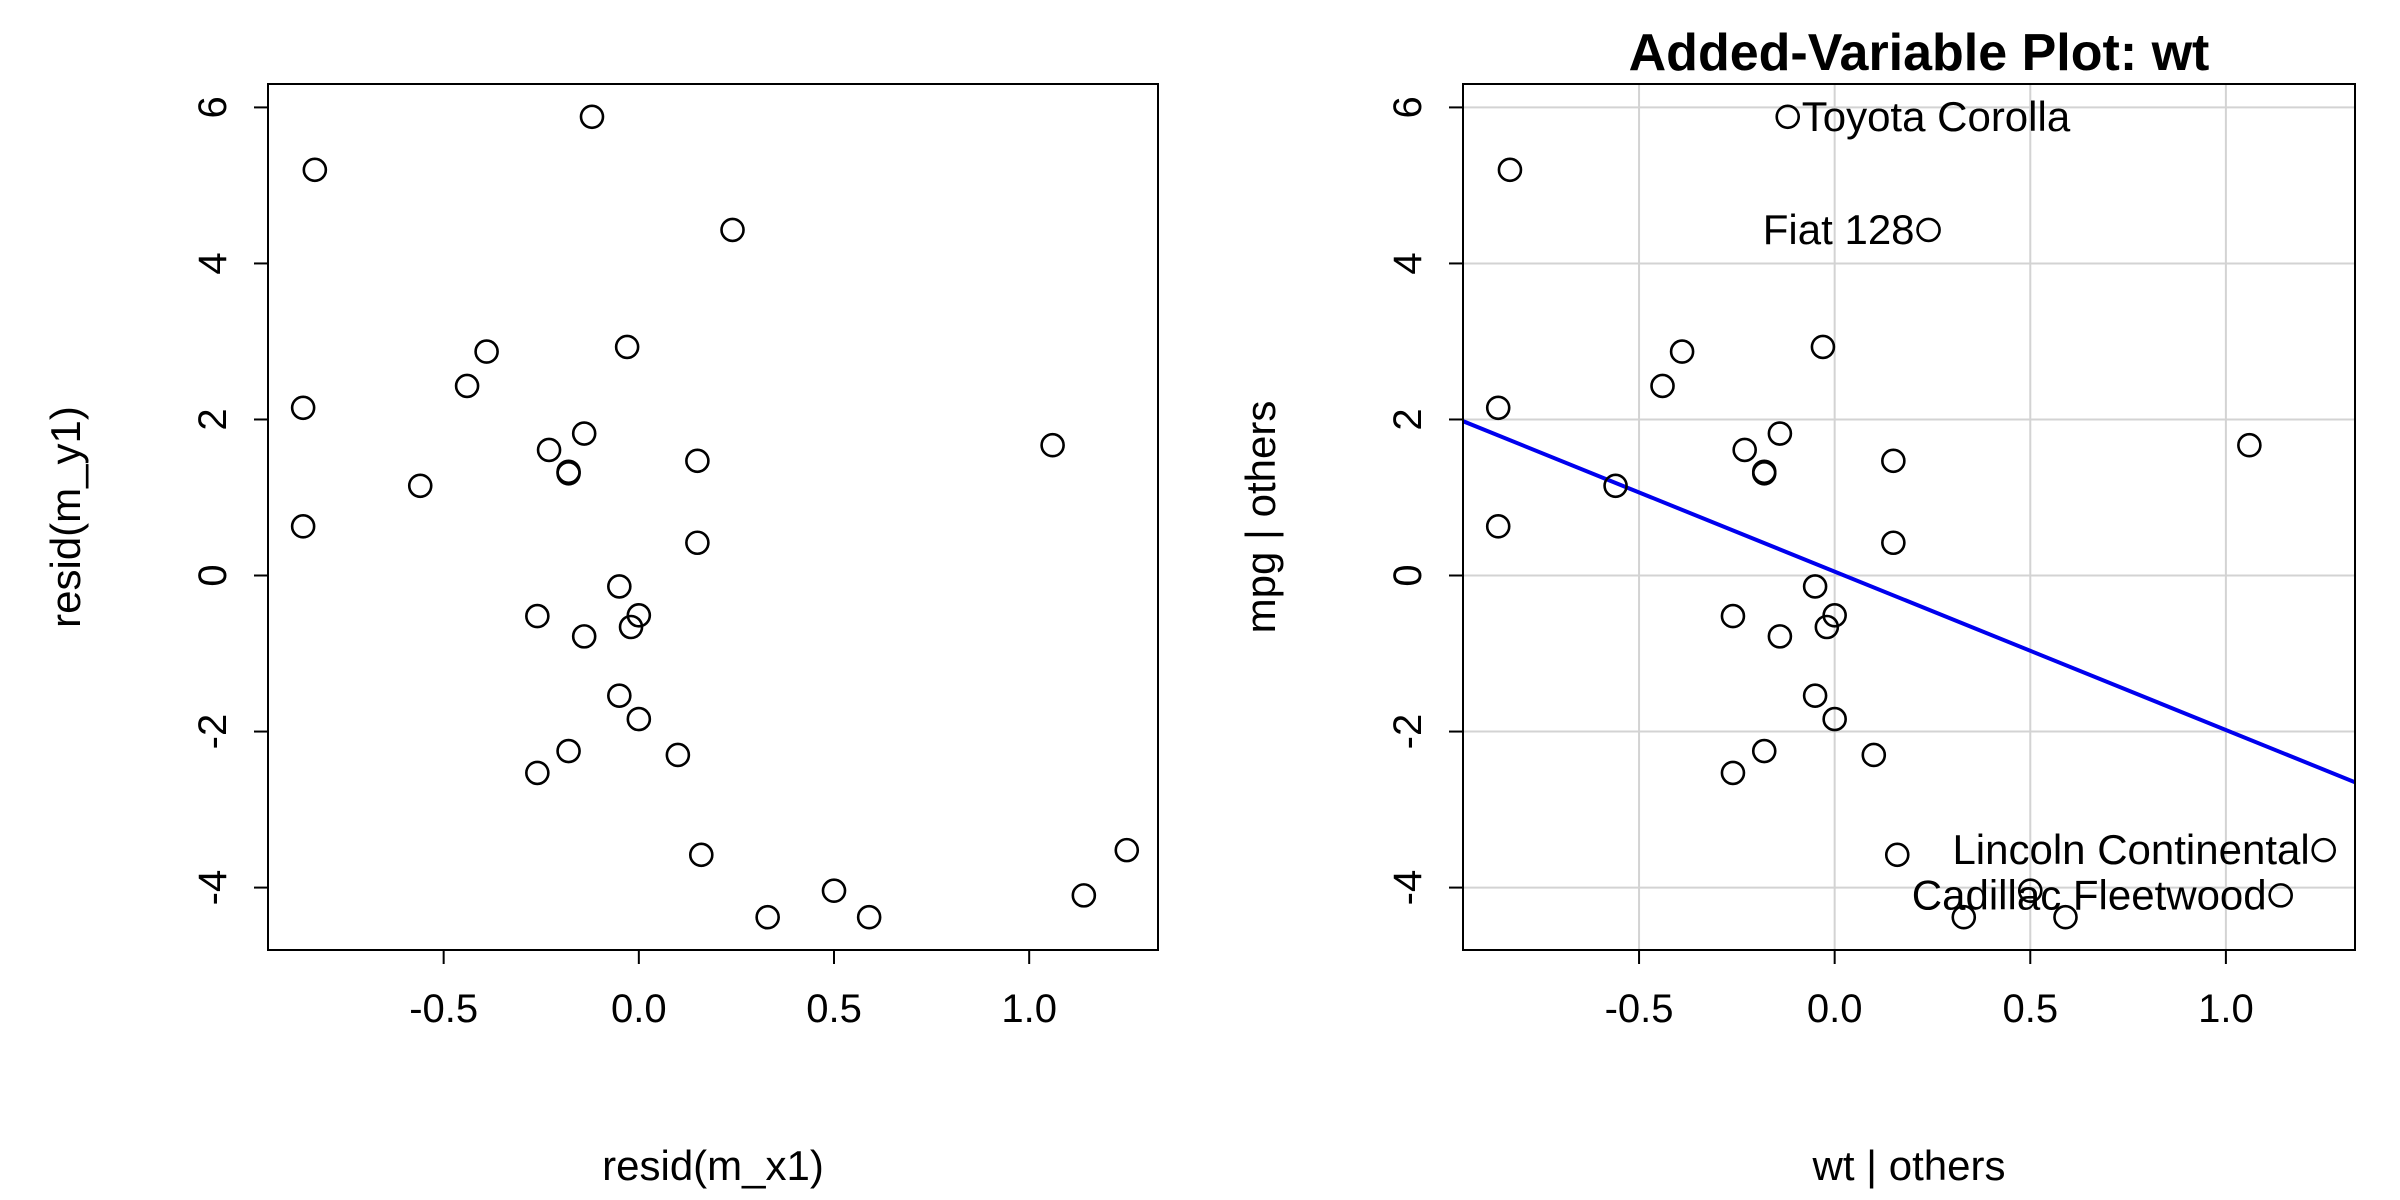 This screenshot has height=1200, width=2400. What do you see at coordinates (1909, 602) in the screenshot?
I see `regression-line` at bounding box center [1909, 602].